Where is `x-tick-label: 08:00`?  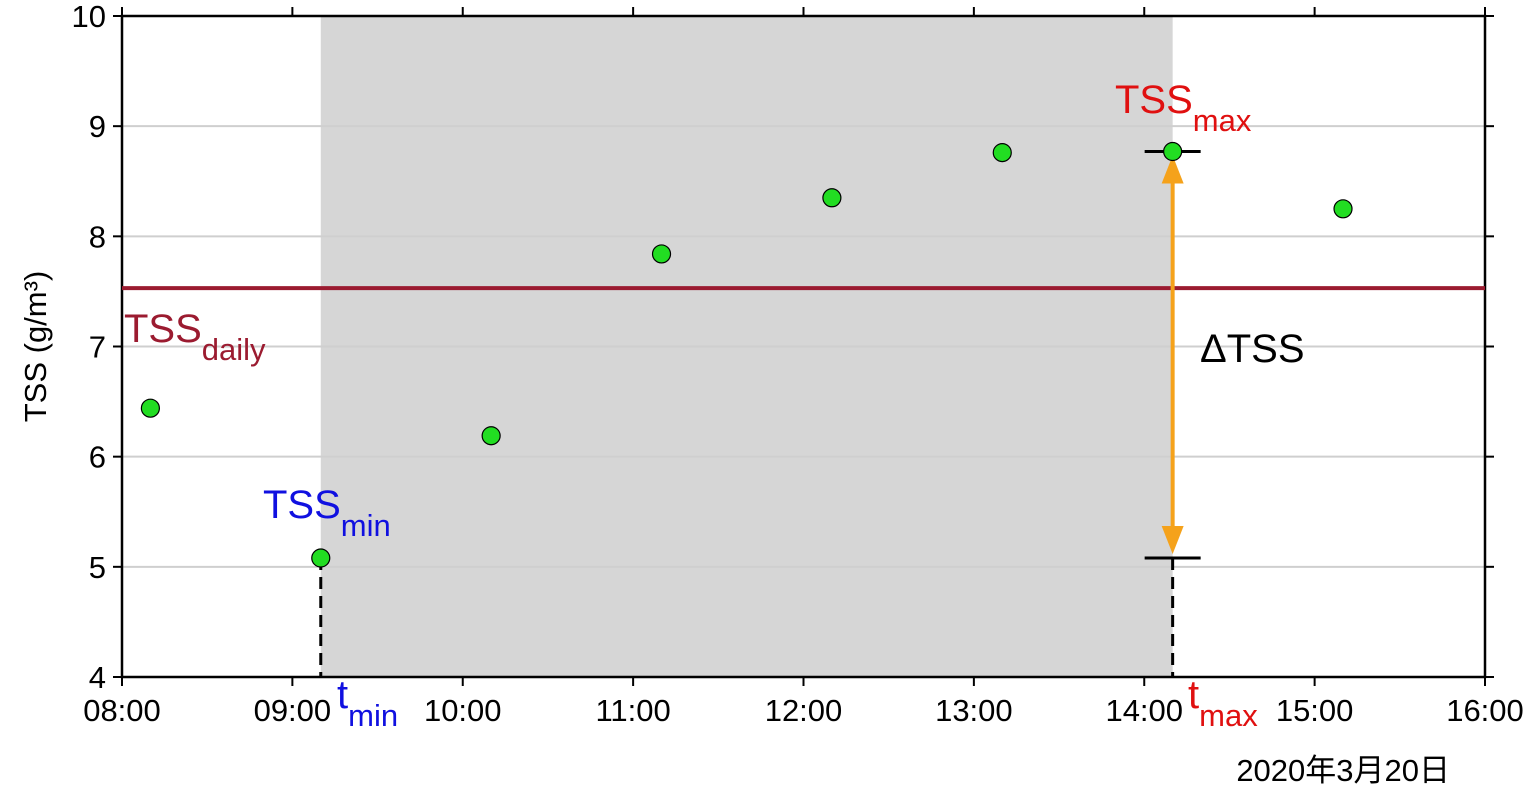
x-tick-label: 08:00 is located at coordinates (122, 710).